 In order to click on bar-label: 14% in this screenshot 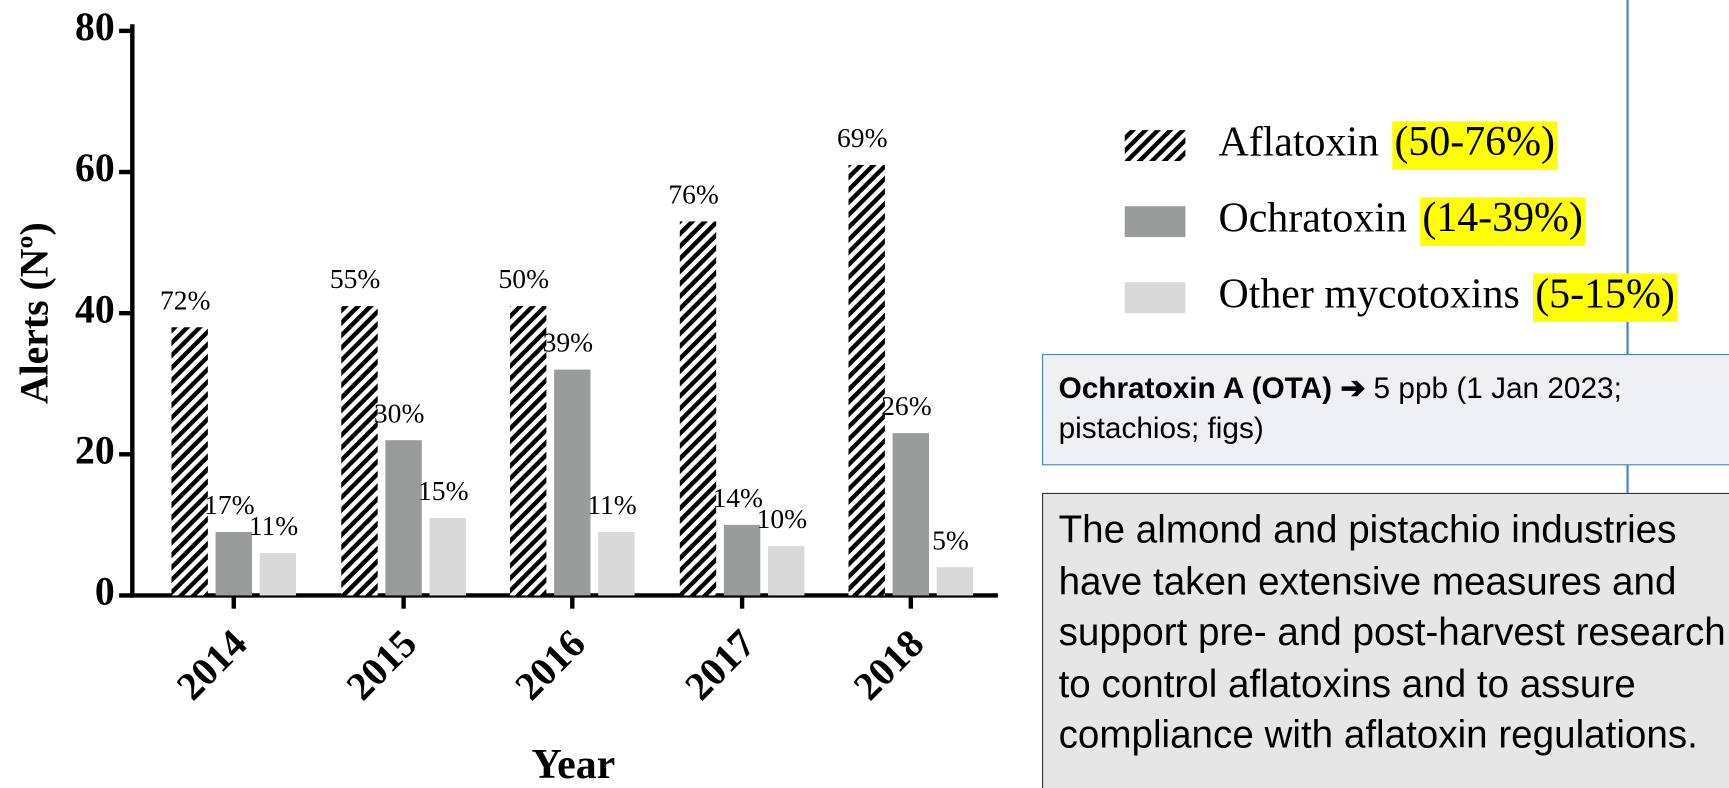, I will do `click(737, 497)`.